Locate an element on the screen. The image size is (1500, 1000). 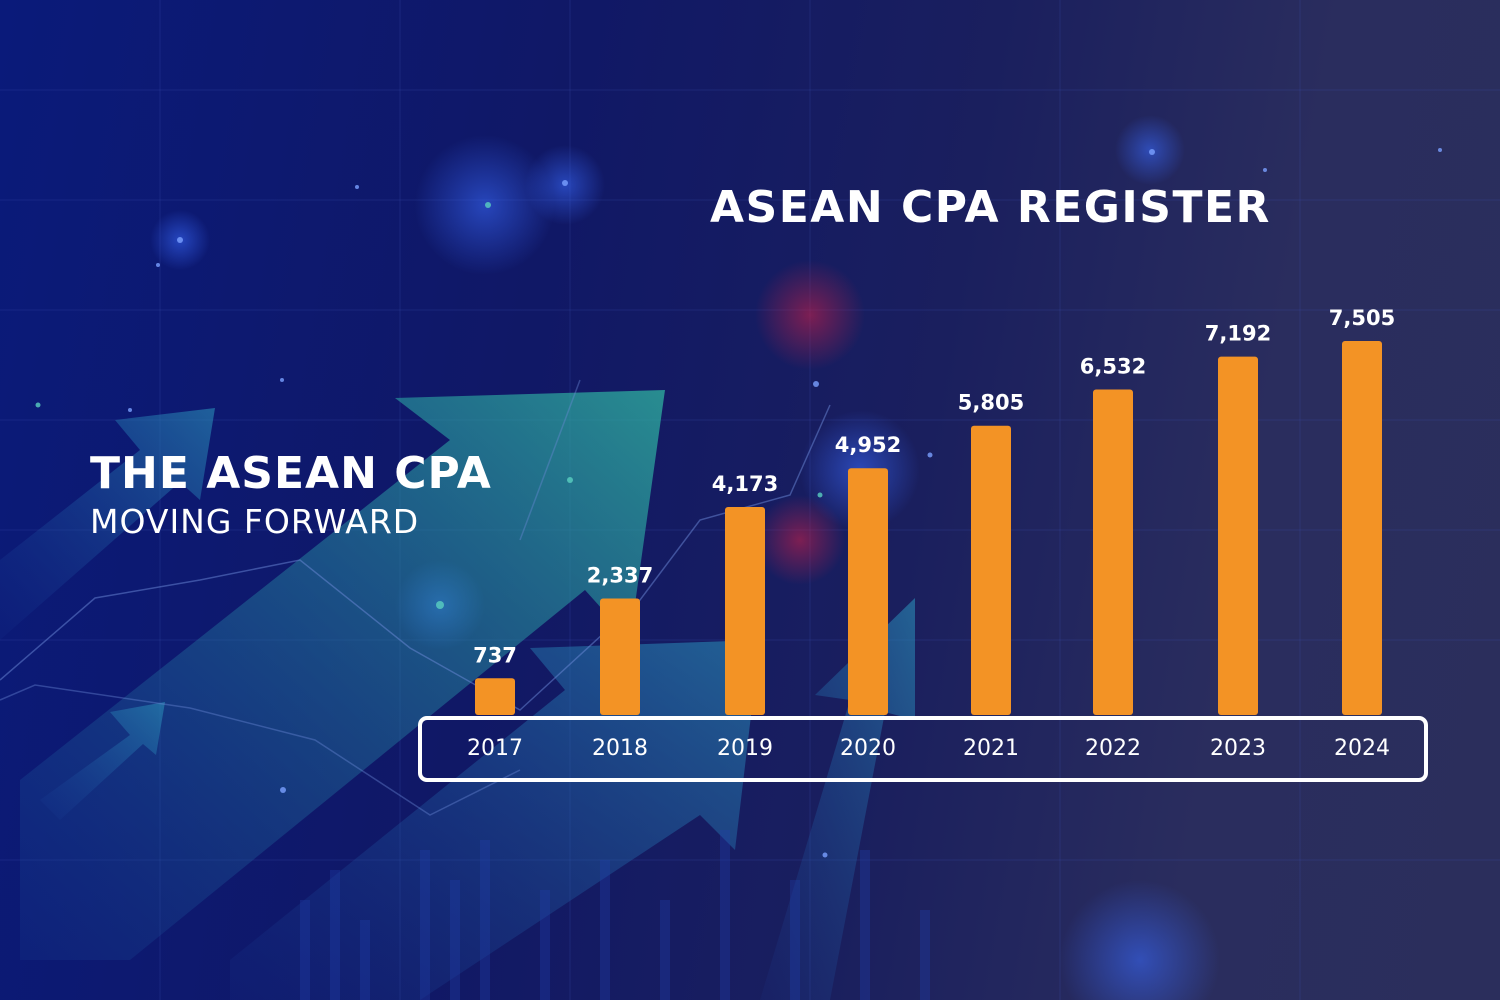
bar-2020 is located at coordinates (868, 591).